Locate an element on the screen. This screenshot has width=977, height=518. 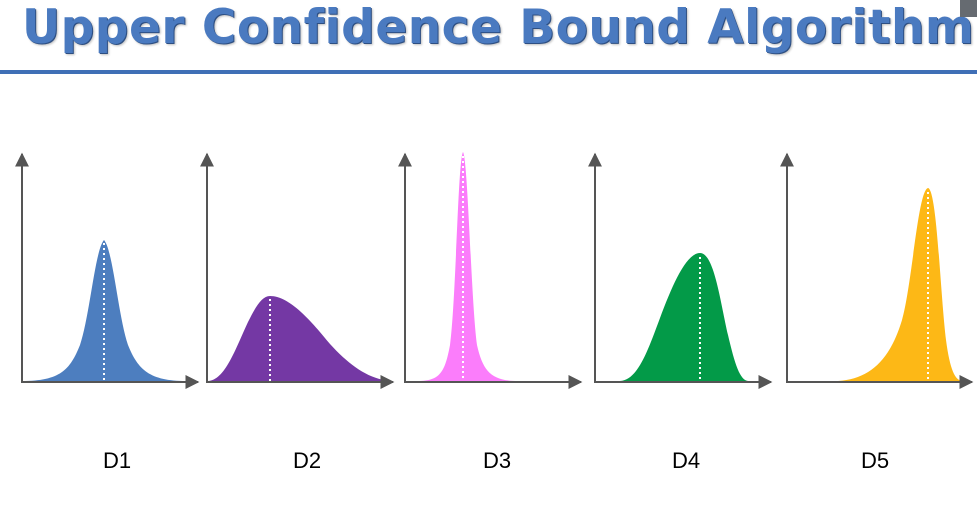
distribution-d4-label: D4 is located at coordinates (686, 460).